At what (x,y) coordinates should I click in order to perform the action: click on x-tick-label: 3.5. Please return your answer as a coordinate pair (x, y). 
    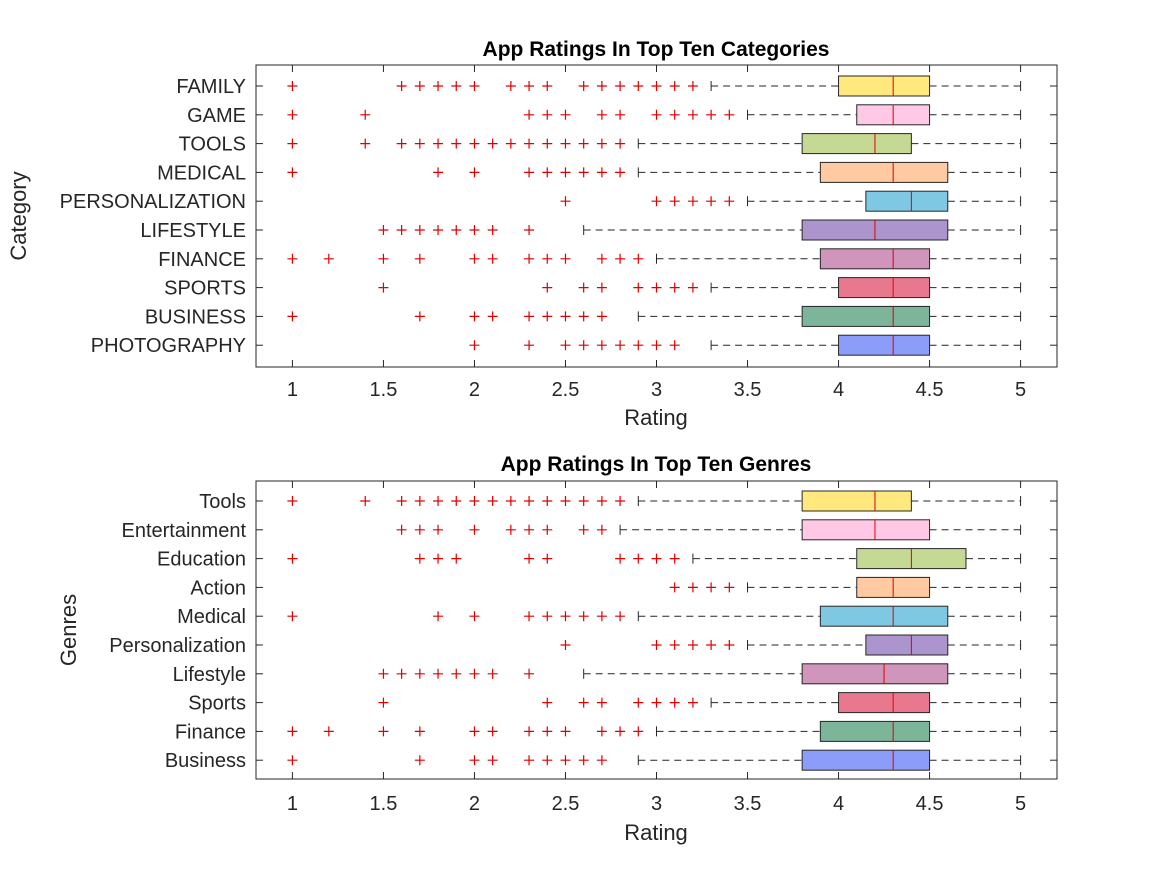
    Looking at the image, I should click on (748, 804).